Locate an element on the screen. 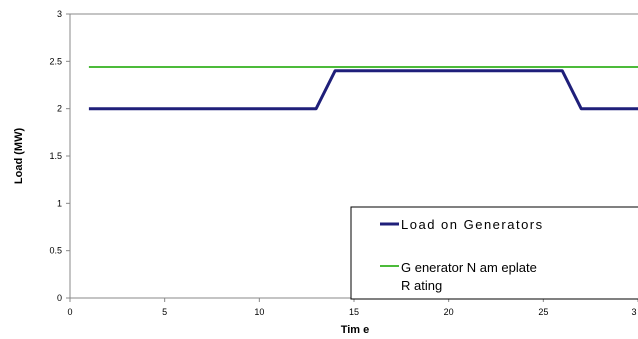  legend-label-nameplate-line1: G enerator N am eplate is located at coordinates (469, 267).